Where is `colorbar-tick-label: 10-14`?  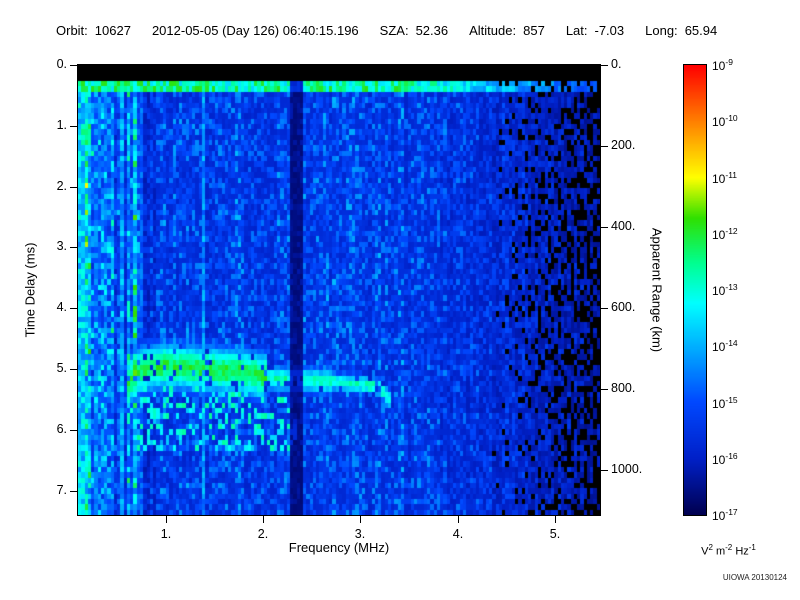 colorbar-tick-label: 10-14 is located at coordinates (725, 346).